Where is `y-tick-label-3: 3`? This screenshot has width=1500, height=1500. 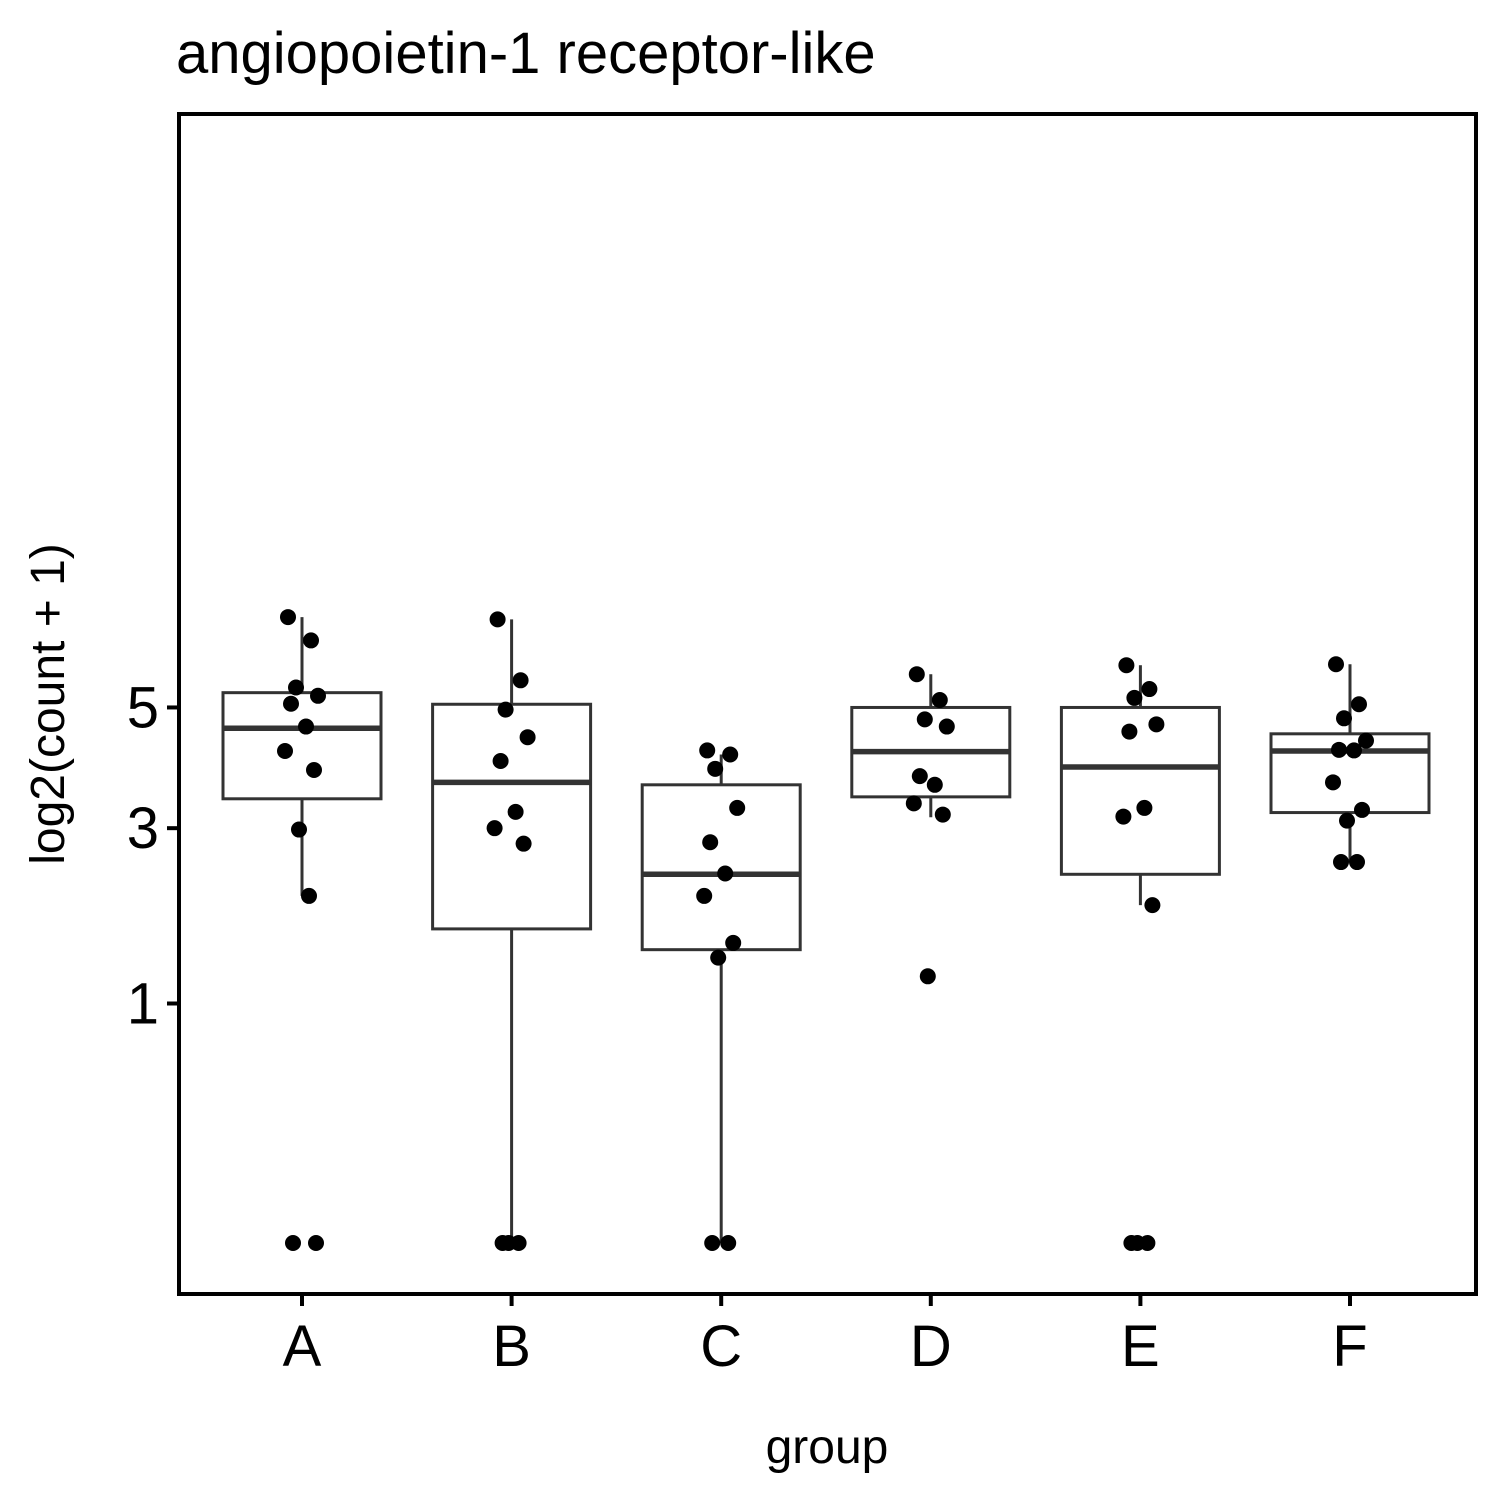 y-tick-label-3: 3 is located at coordinates (143, 828).